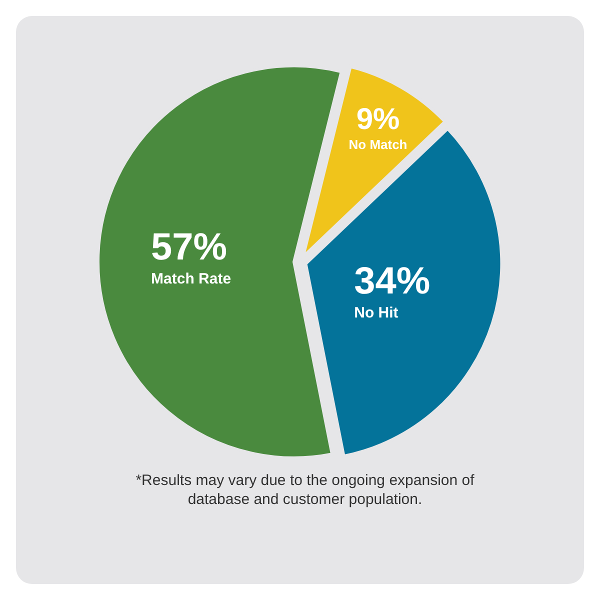  Describe the element at coordinates (189, 247) in the screenshot. I see `data-label: 57%` at that location.